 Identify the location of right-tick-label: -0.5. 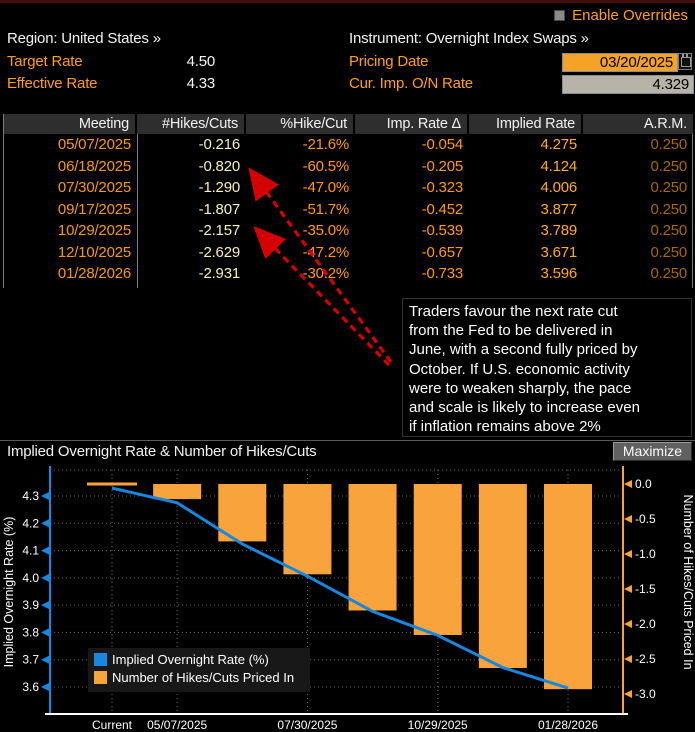
(645, 519).